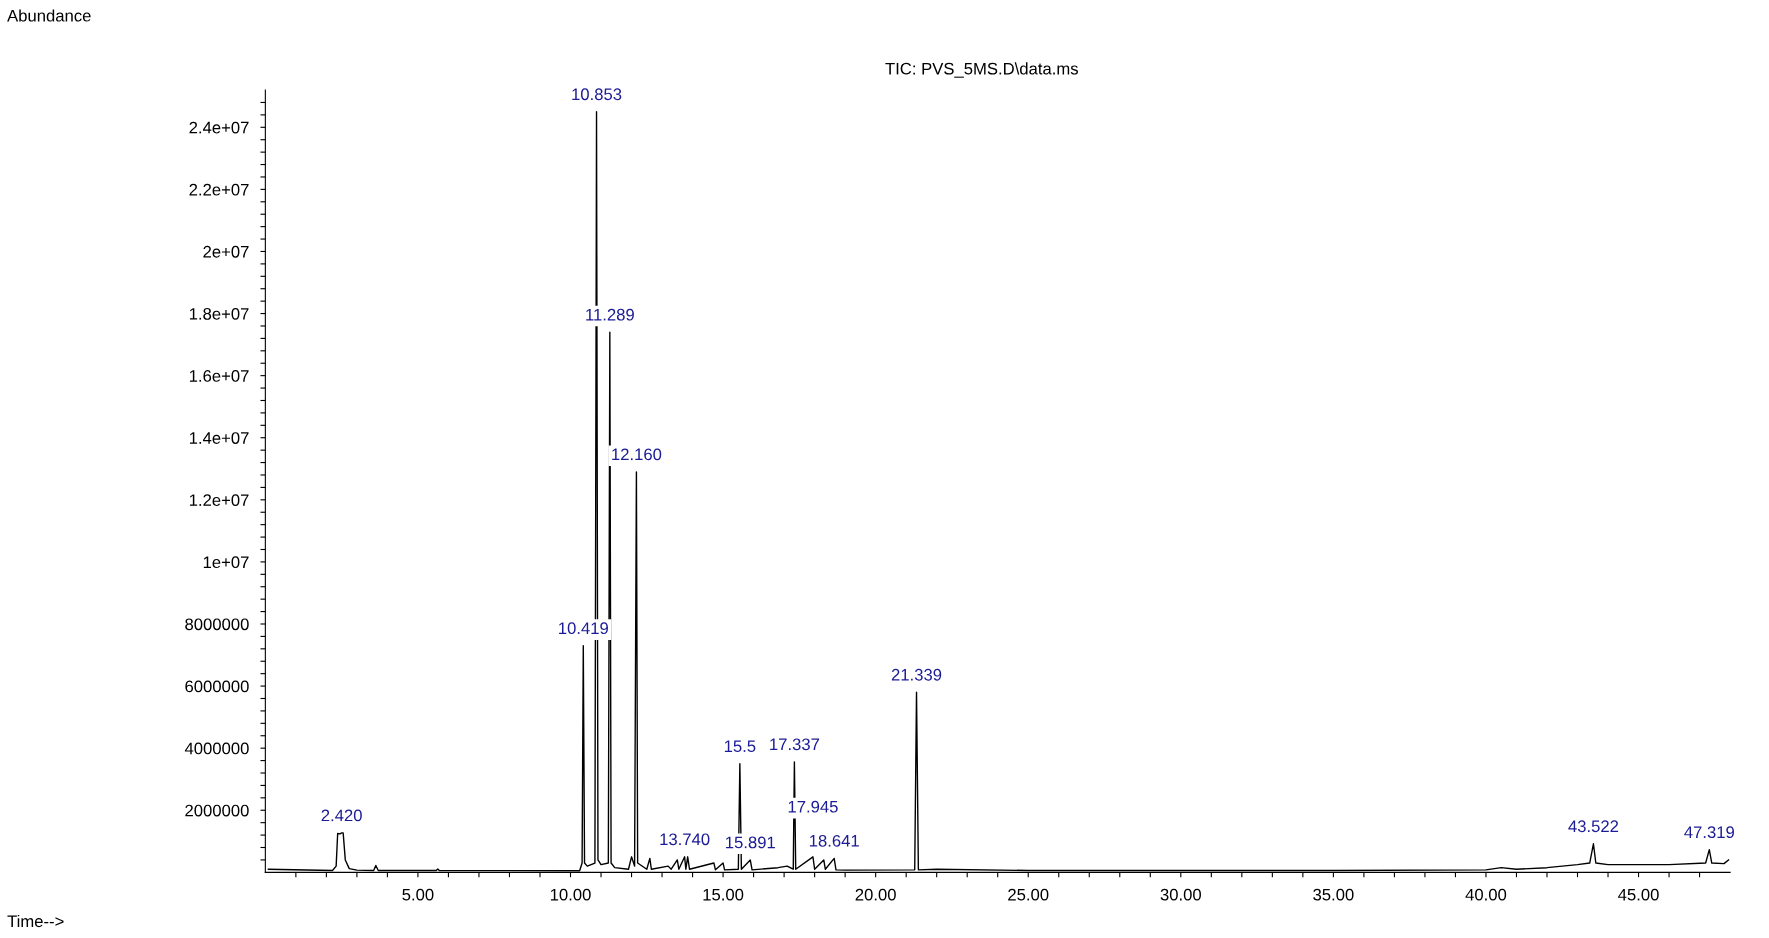 This screenshot has height=938, width=1769. What do you see at coordinates (49, 15) in the screenshot?
I see `text: Abundance` at bounding box center [49, 15].